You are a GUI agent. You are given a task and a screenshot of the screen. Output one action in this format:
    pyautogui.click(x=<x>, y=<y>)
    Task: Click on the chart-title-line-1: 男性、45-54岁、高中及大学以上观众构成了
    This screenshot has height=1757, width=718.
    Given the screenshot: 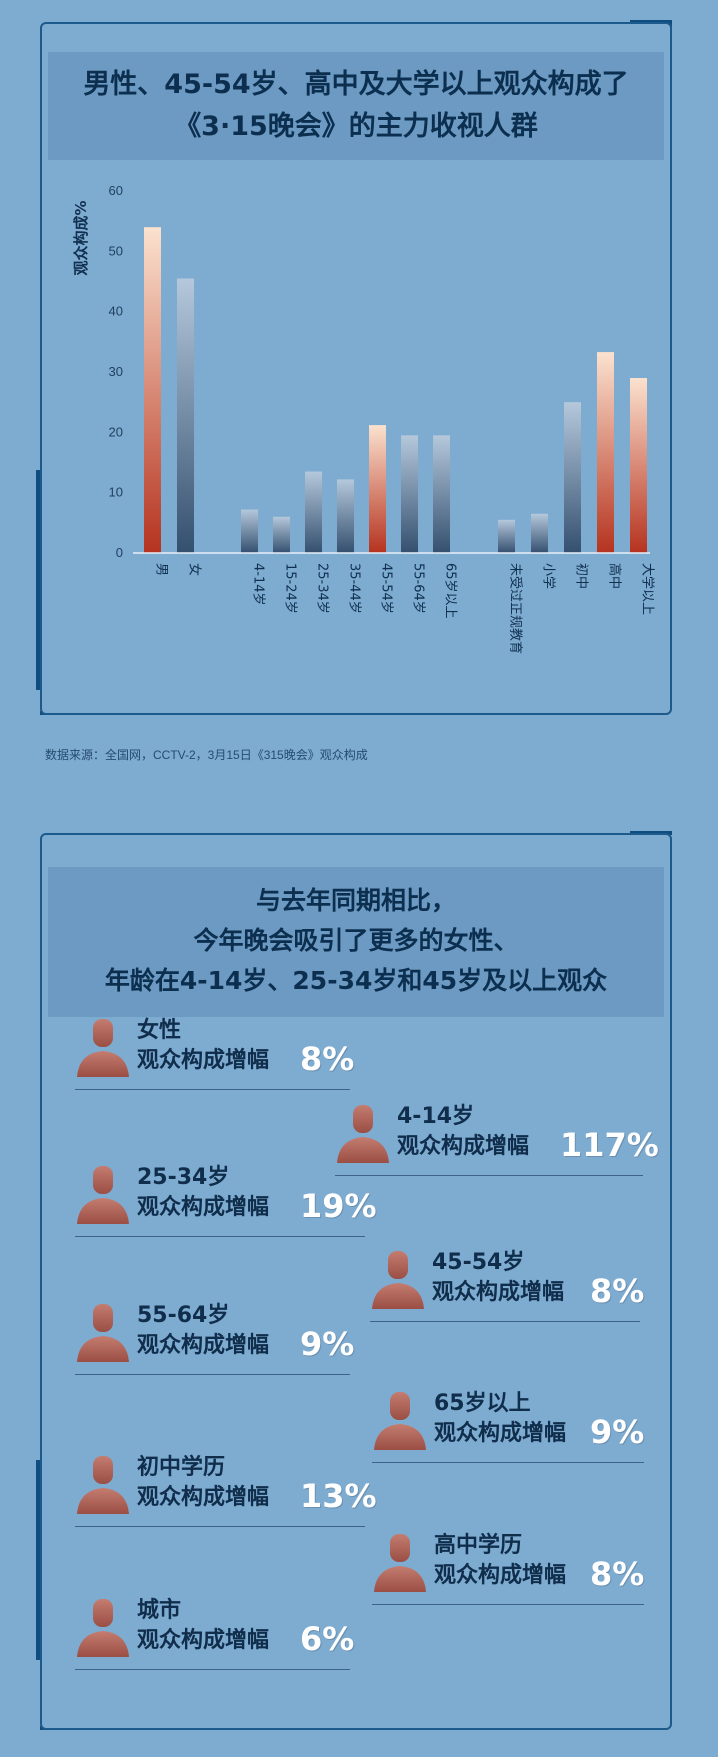 What is the action you would take?
    pyautogui.click(x=356, y=84)
    